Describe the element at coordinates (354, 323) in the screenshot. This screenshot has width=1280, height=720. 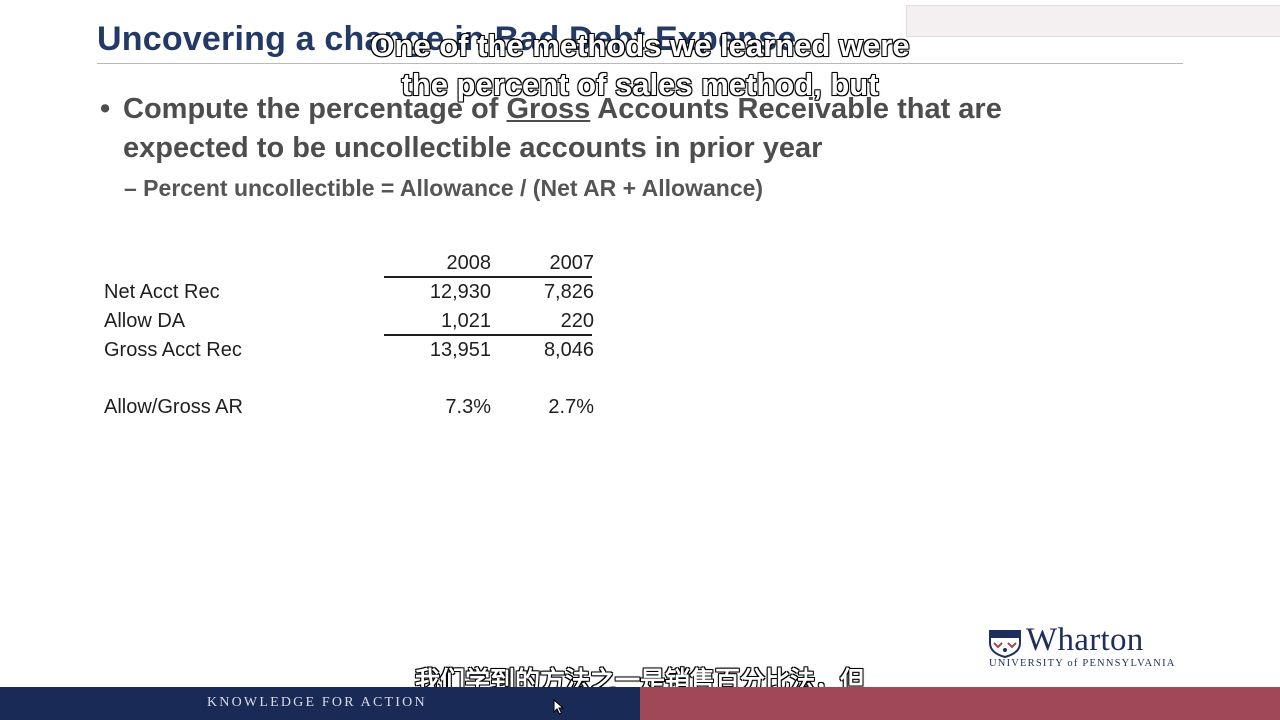
I see `table-row: Allow DA 1,021 220` at that location.